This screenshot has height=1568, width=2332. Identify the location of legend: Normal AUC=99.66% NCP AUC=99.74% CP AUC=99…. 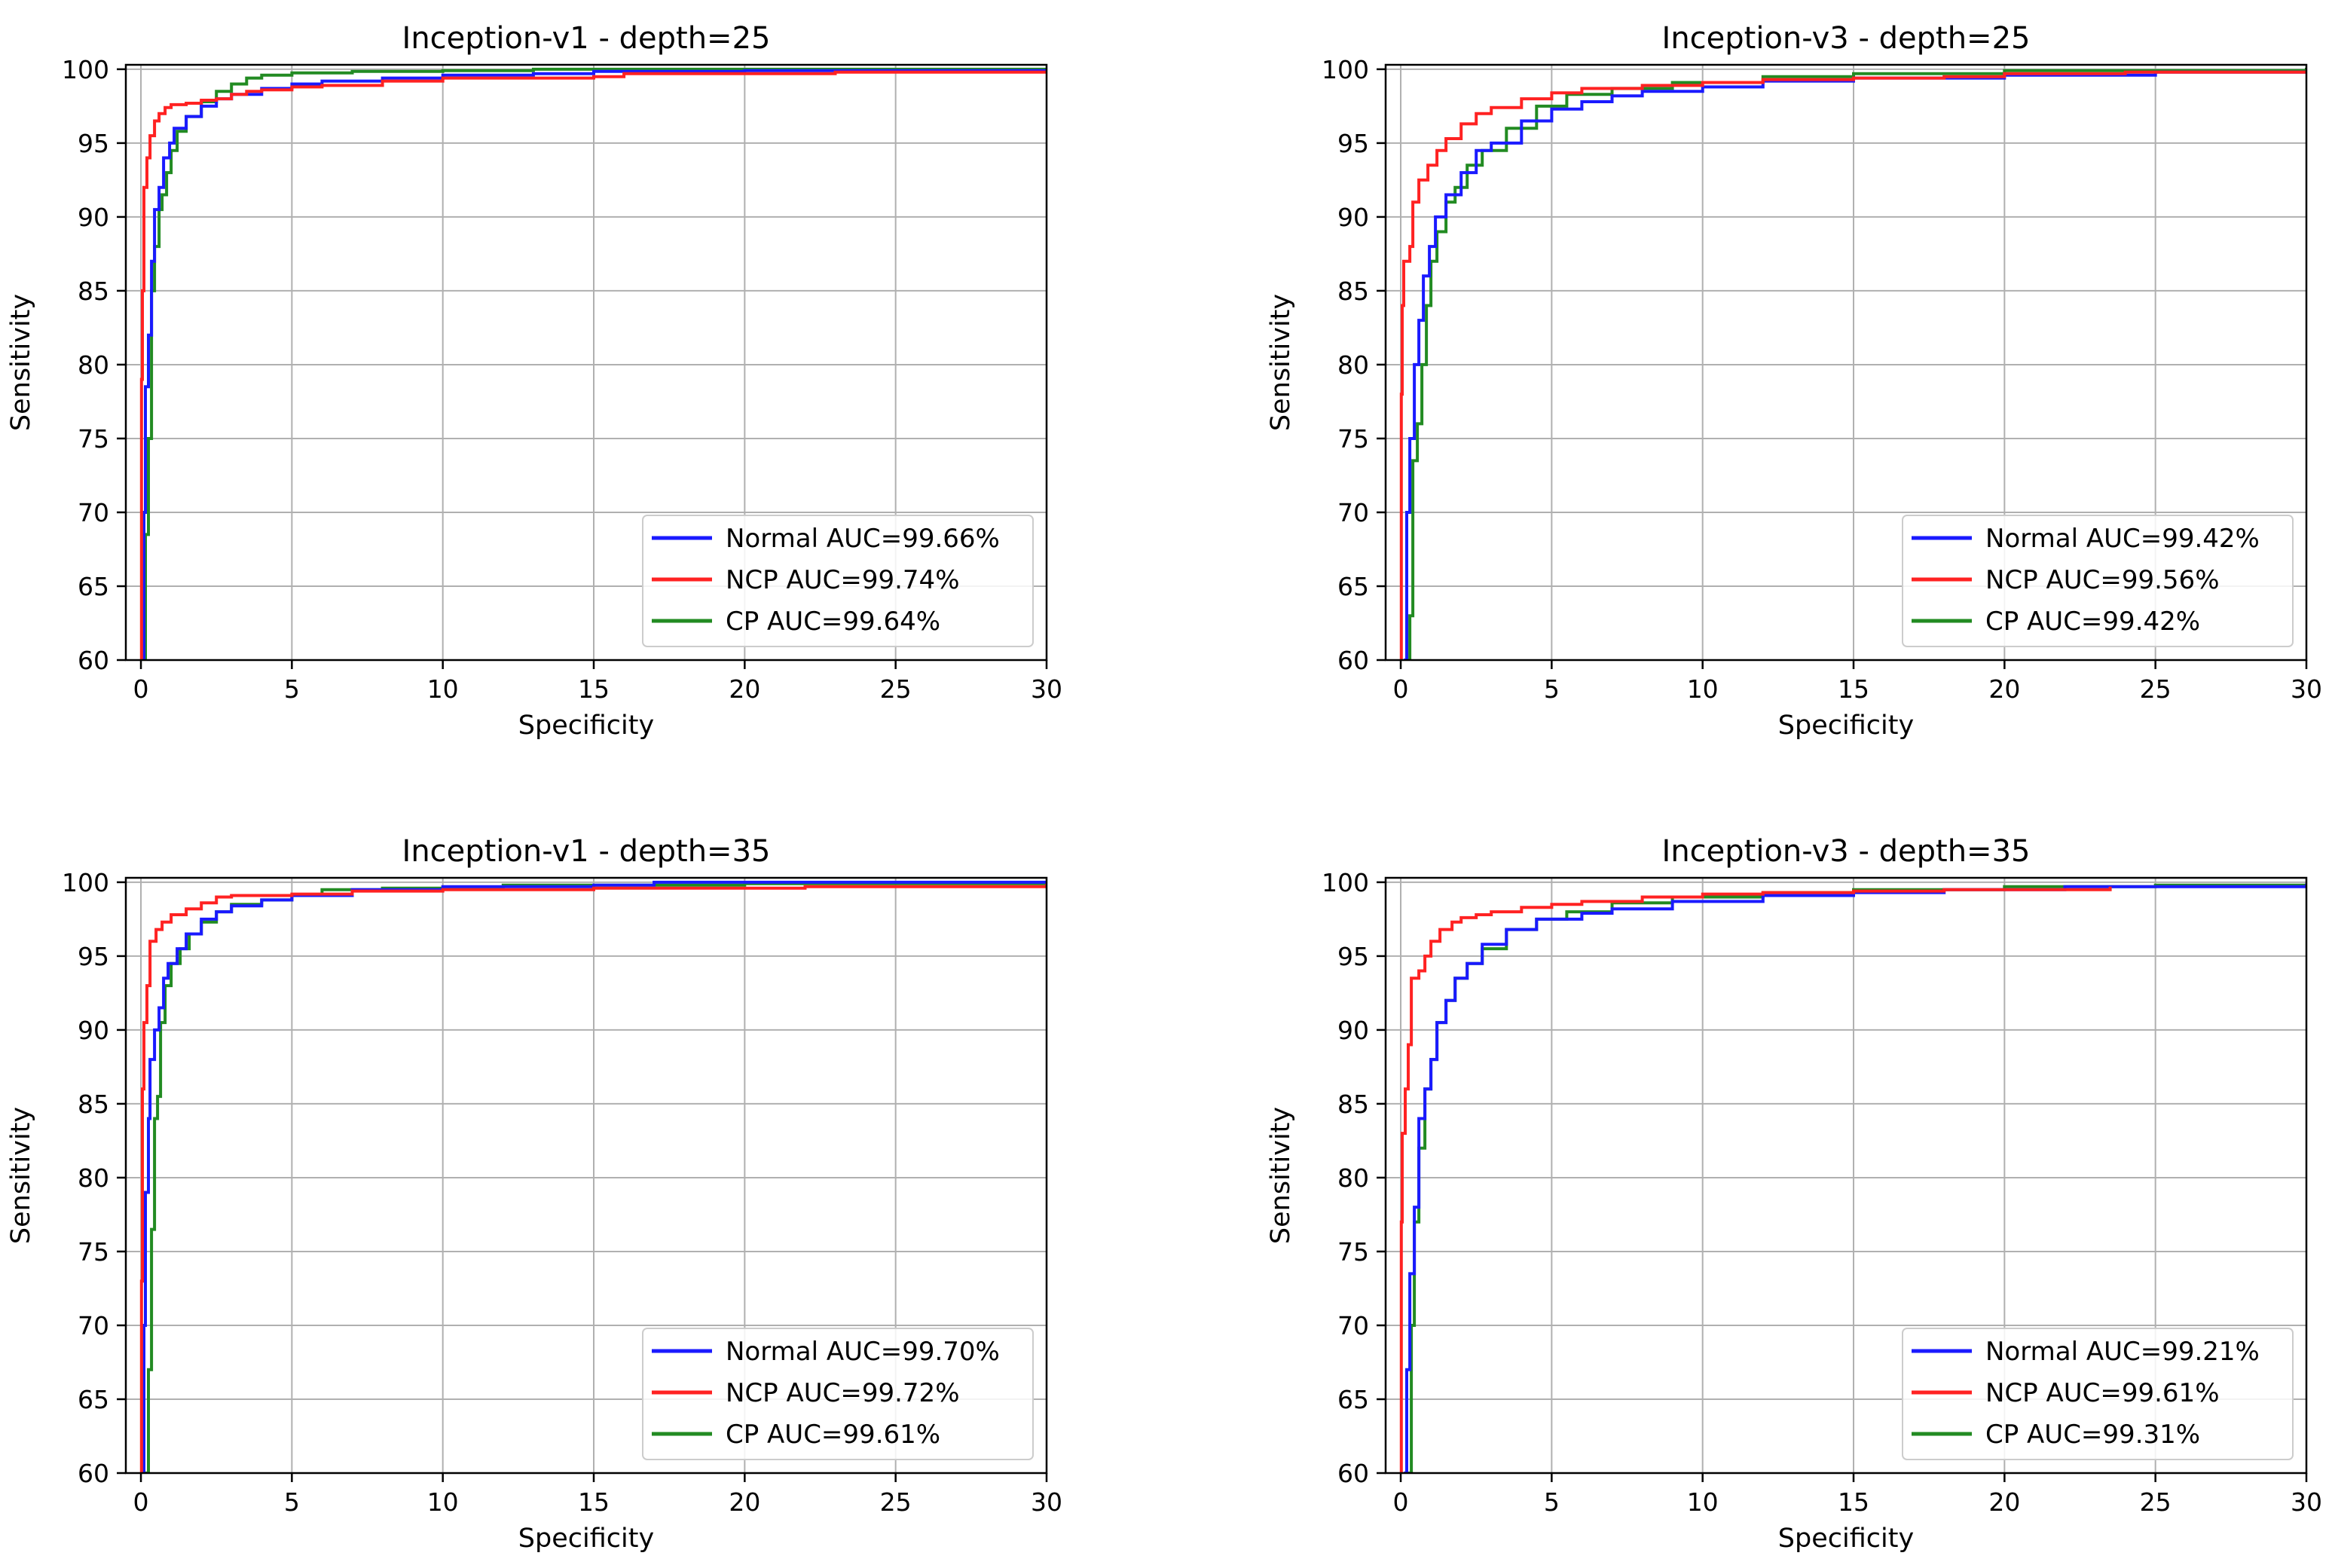
(838, 581).